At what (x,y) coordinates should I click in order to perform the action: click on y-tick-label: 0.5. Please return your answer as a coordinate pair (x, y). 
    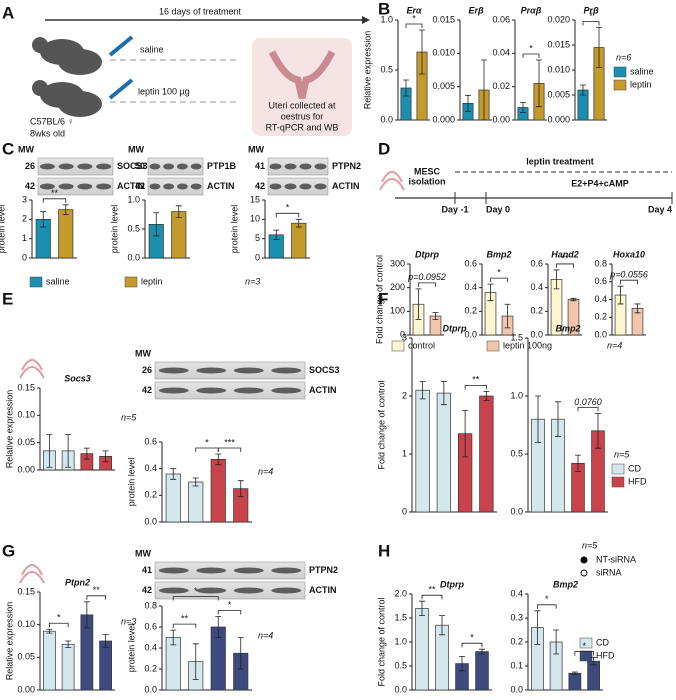
    Looking at the image, I should click on (133, 228).